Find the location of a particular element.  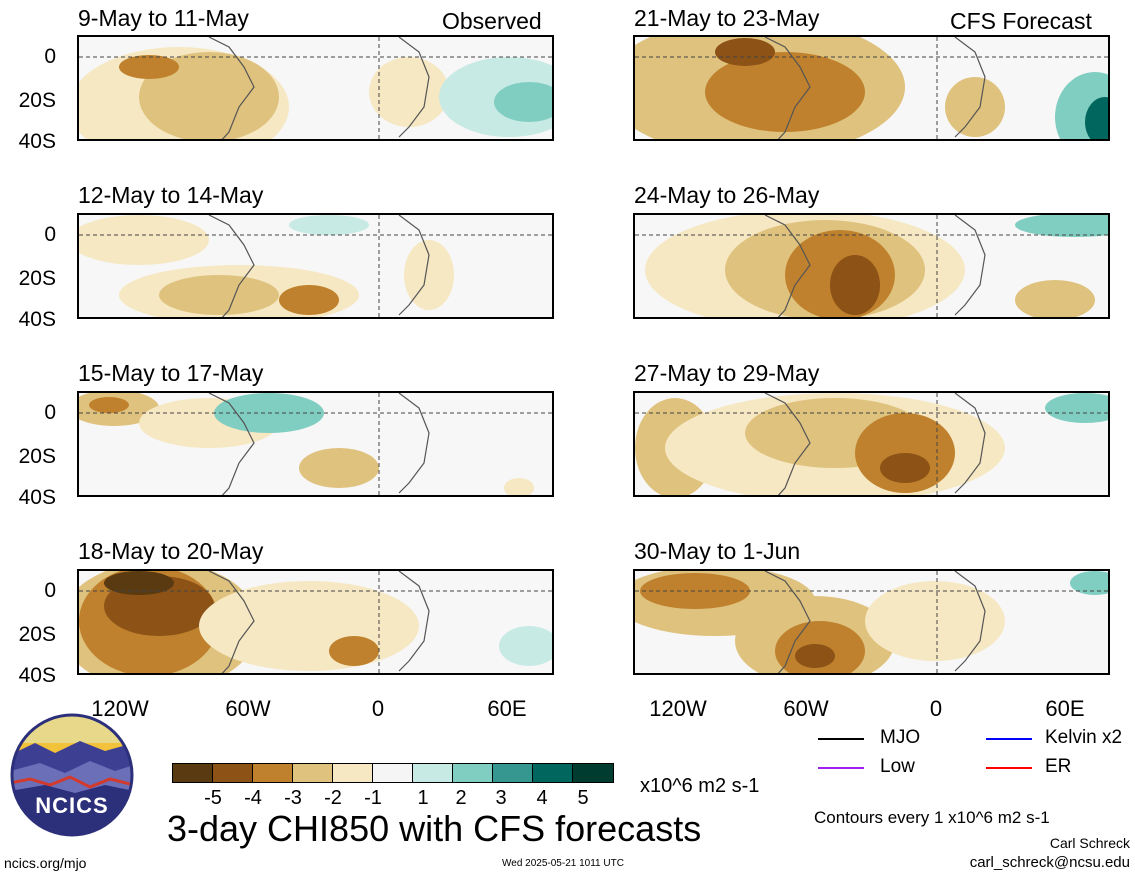

colorbar is located at coordinates (393, 773).